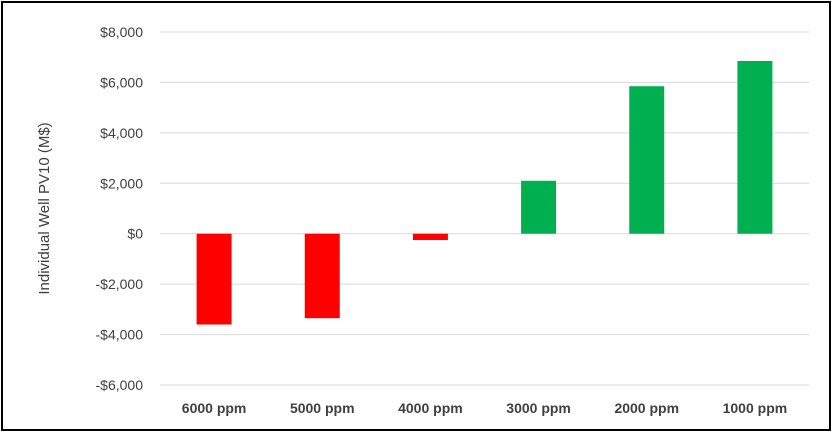 This screenshot has width=836, height=435. What do you see at coordinates (539, 207) in the screenshot?
I see `bar-3000-ppm` at bounding box center [539, 207].